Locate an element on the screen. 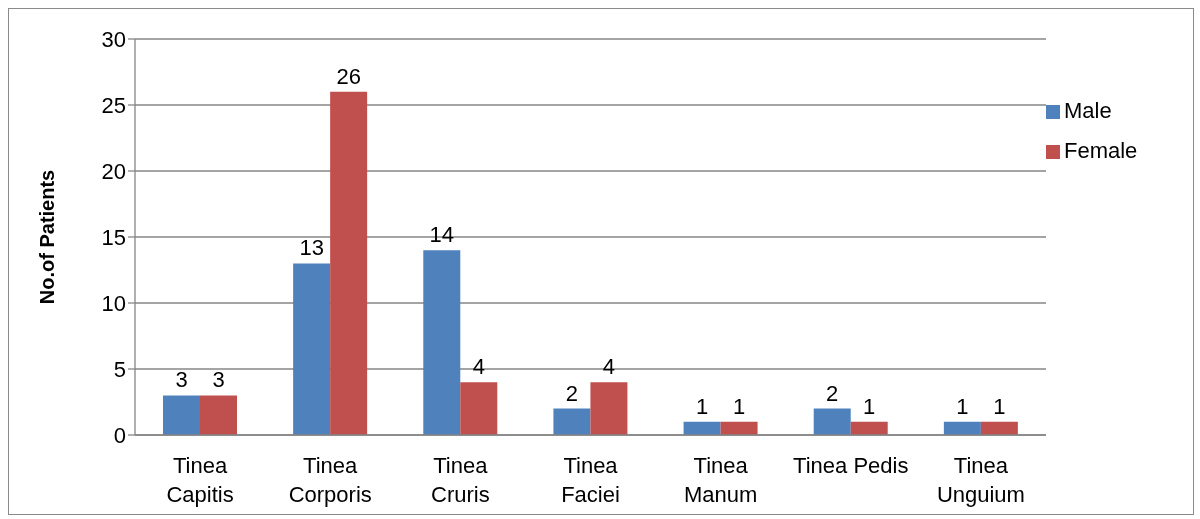 The height and width of the screenshot is (519, 1200). y-tick-label: 15 is located at coordinates (113, 237).